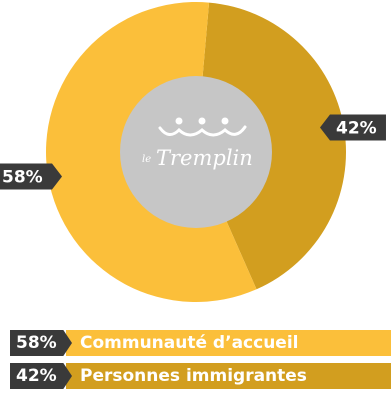 This screenshot has height=394, width=391. What do you see at coordinates (228, 343) in the screenshot?
I see `legend-label: Communauté d’accueil` at bounding box center [228, 343].